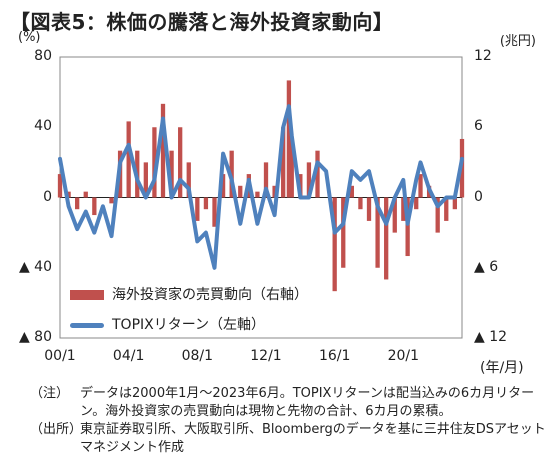 Image resolution: width=546 pixels, height=462 pixels. I want to click on legend-item-bar: 海外投資家の売買動向（右軸）, so click(189, 295).